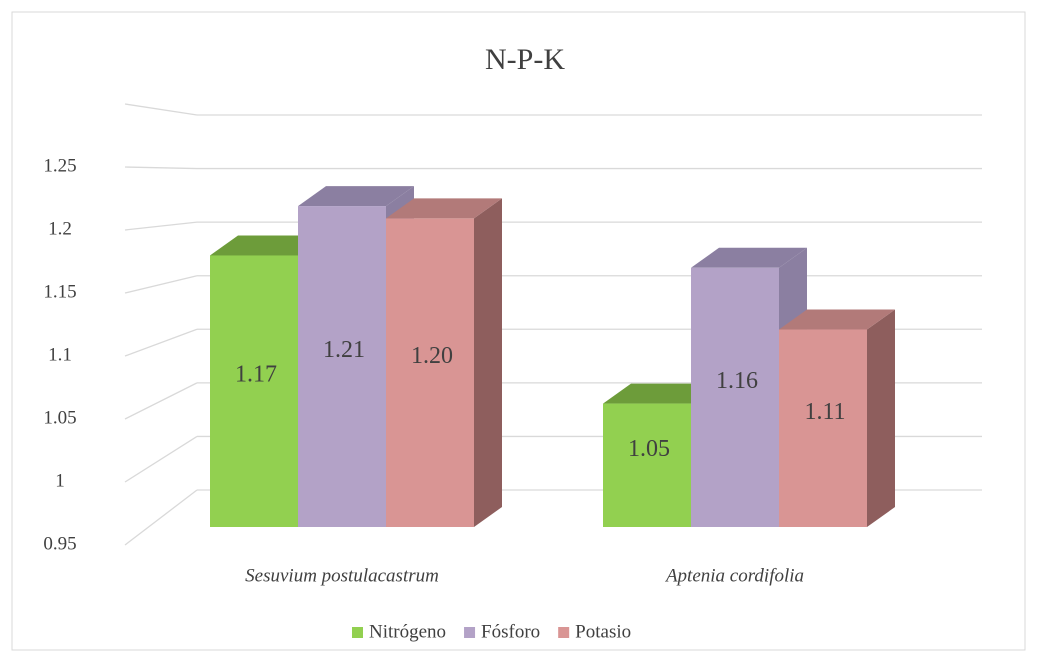  What do you see at coordinates (59, 417) in the screenshot?
I see `y-tick-label: 1.05` at bounding box center [59, 417].